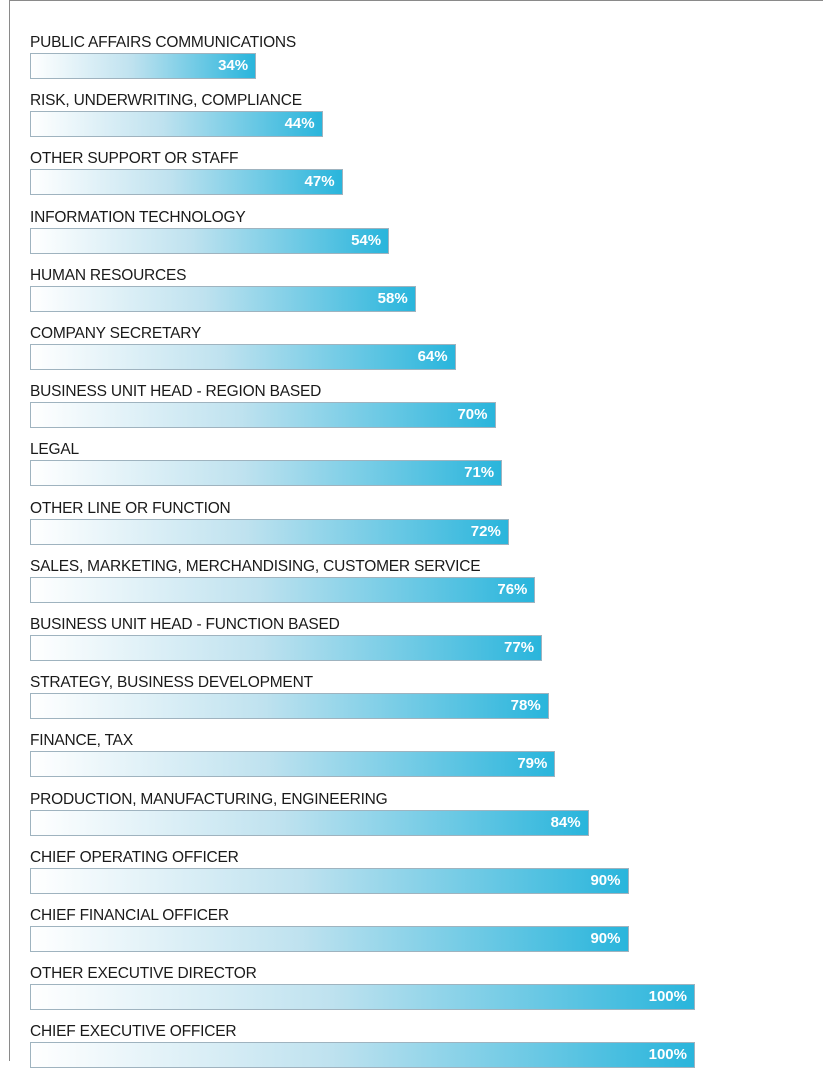 This screenshot has height=1068, width=823. Describe the element at coordinates (108, 275) in the screenshot. I see `category-label: HUMAN RESOURCES` at that location.